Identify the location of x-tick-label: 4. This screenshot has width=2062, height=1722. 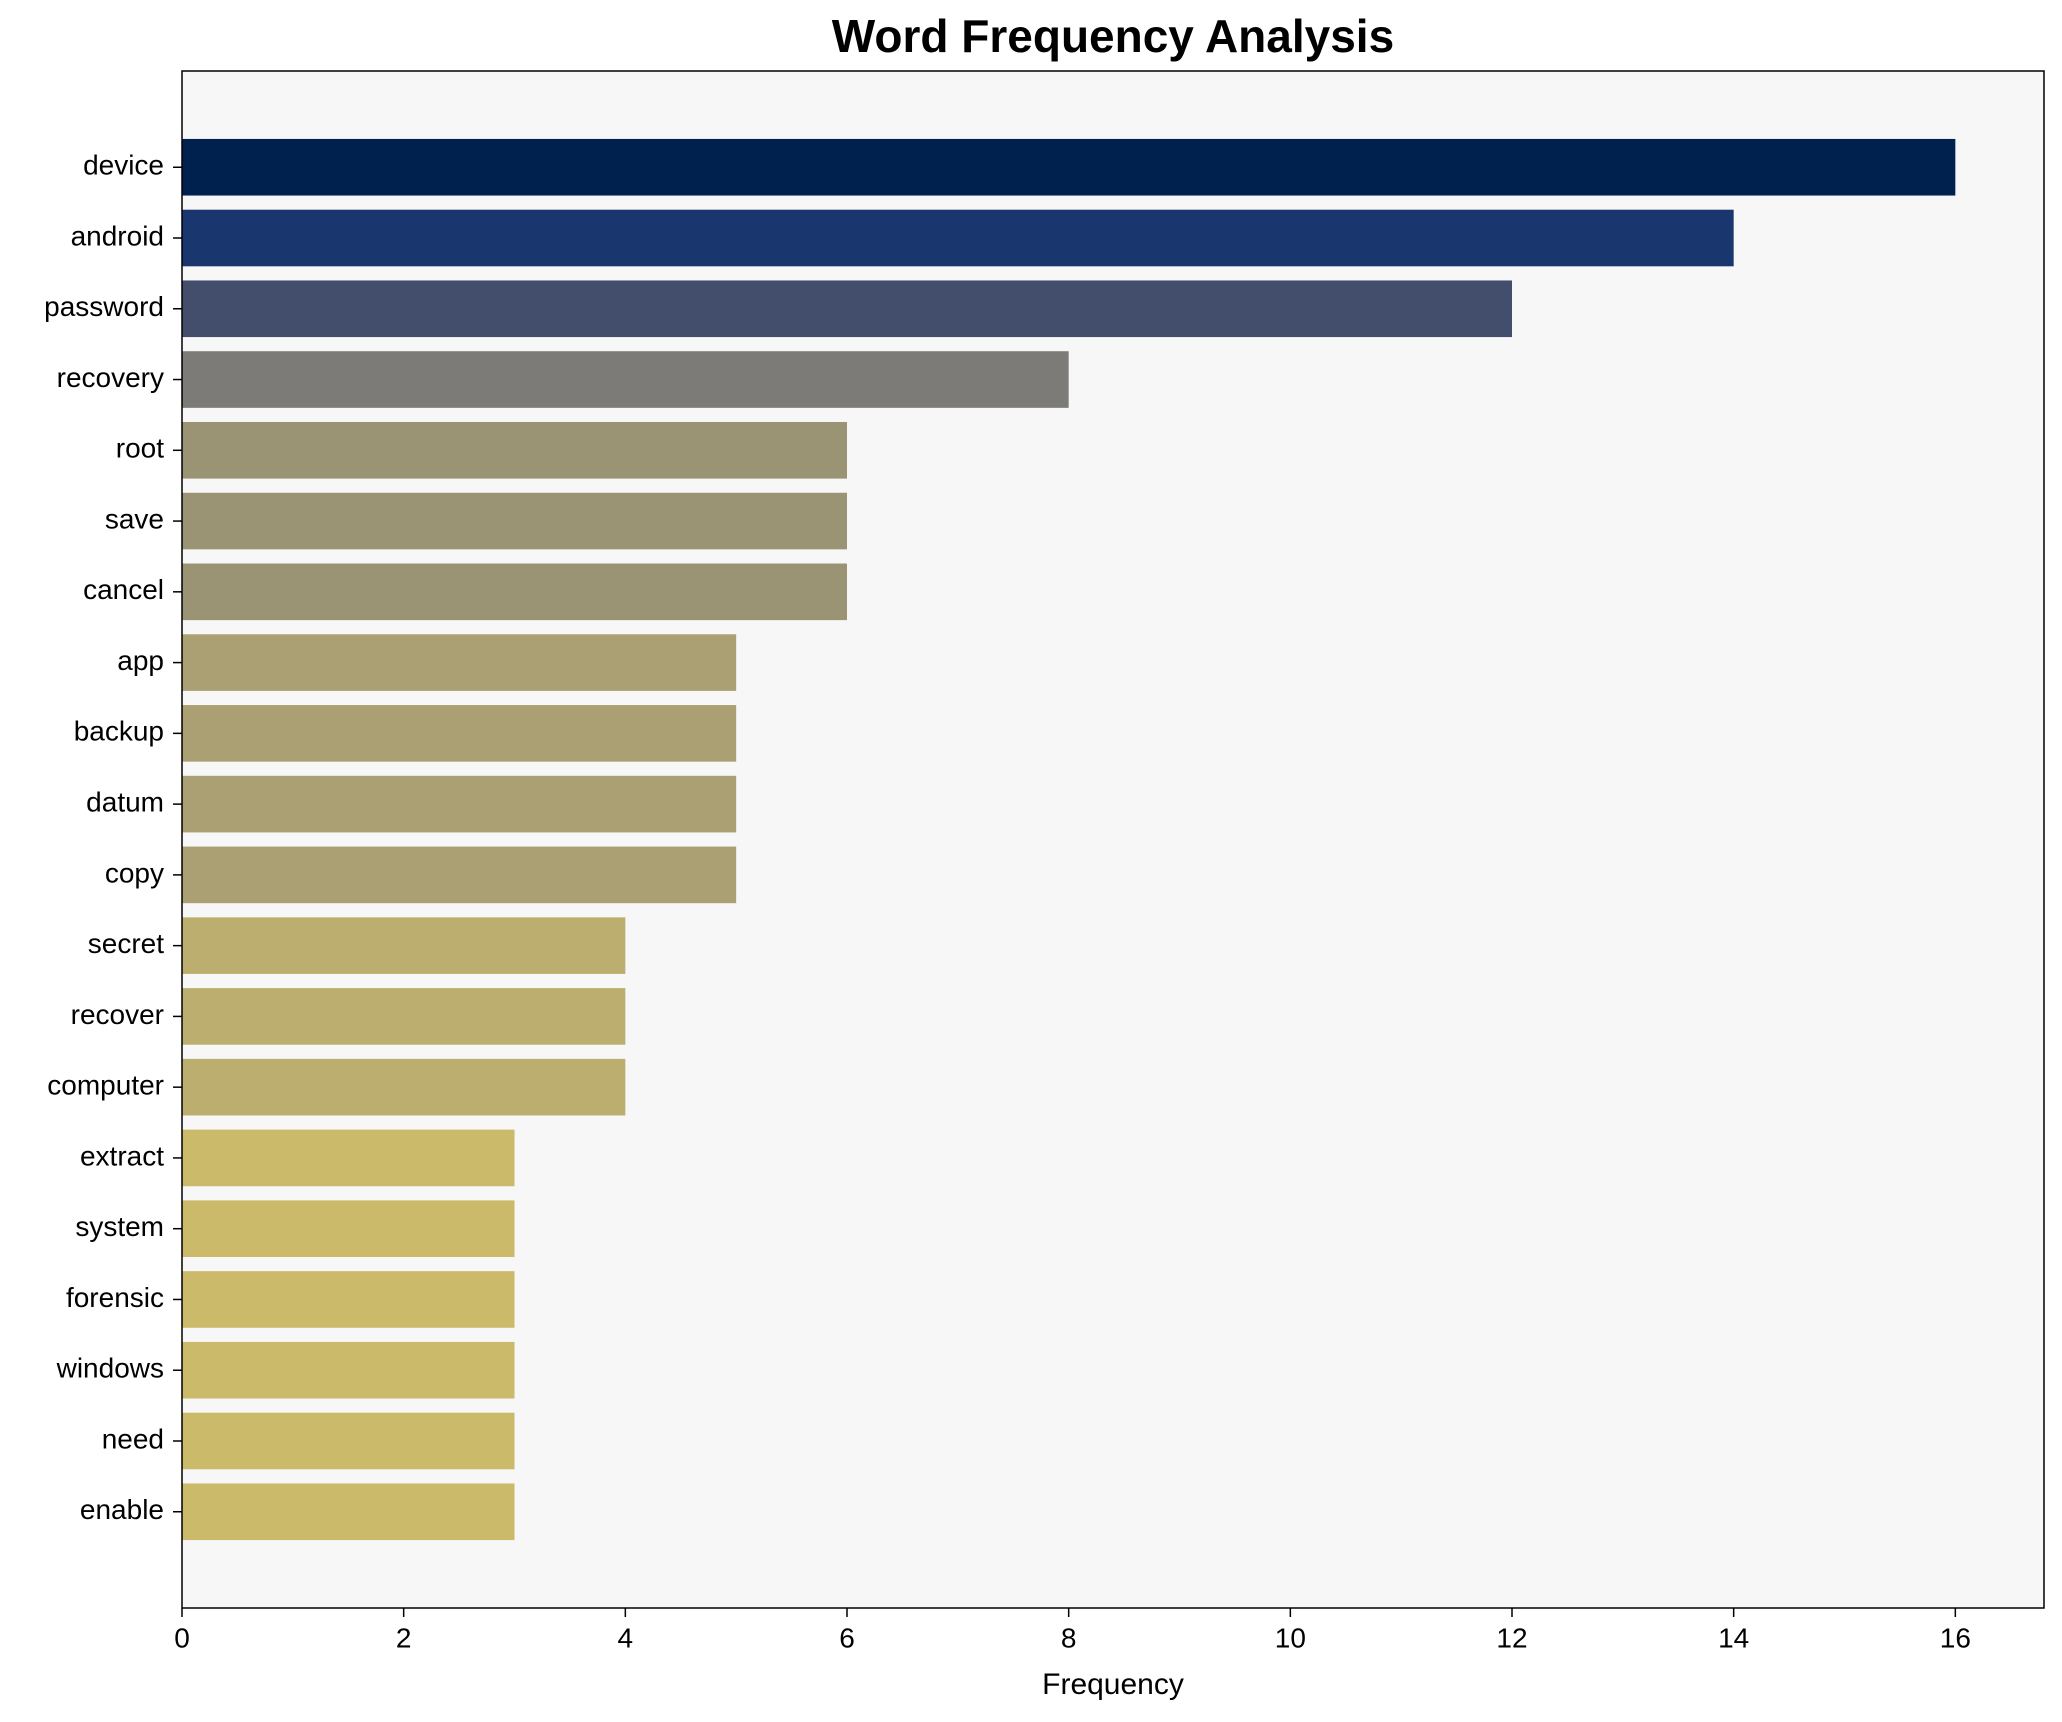
(626, 1637).